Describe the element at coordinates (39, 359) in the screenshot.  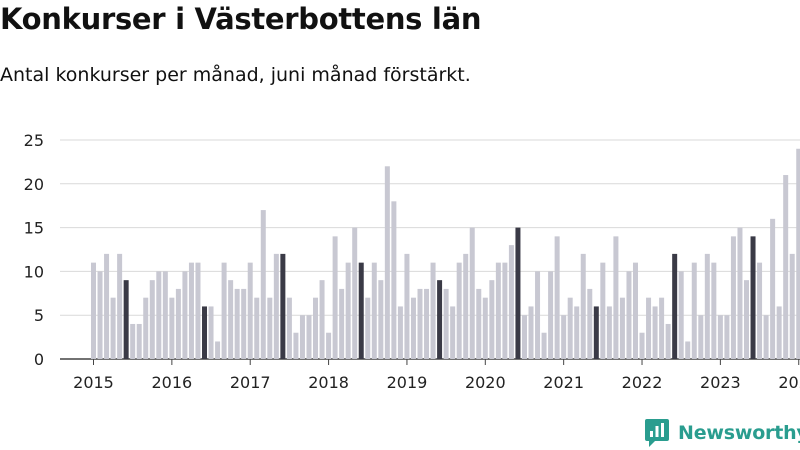
I see `y-tick-label: 0` at that location.